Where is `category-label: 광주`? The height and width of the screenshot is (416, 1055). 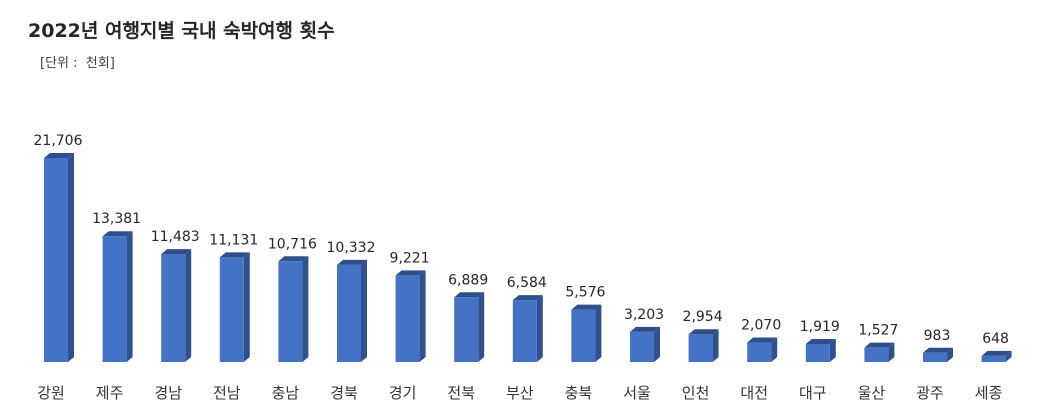
category-label: 광주 is located at coordinates (930, 393).